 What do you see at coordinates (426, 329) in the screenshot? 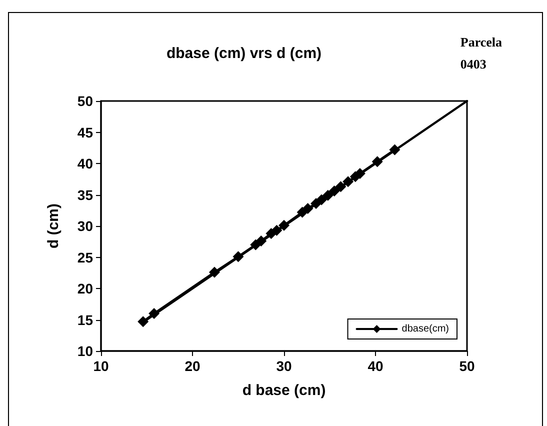
I see `legend-label: dbase(cm)` at bounding box center [426, 329].